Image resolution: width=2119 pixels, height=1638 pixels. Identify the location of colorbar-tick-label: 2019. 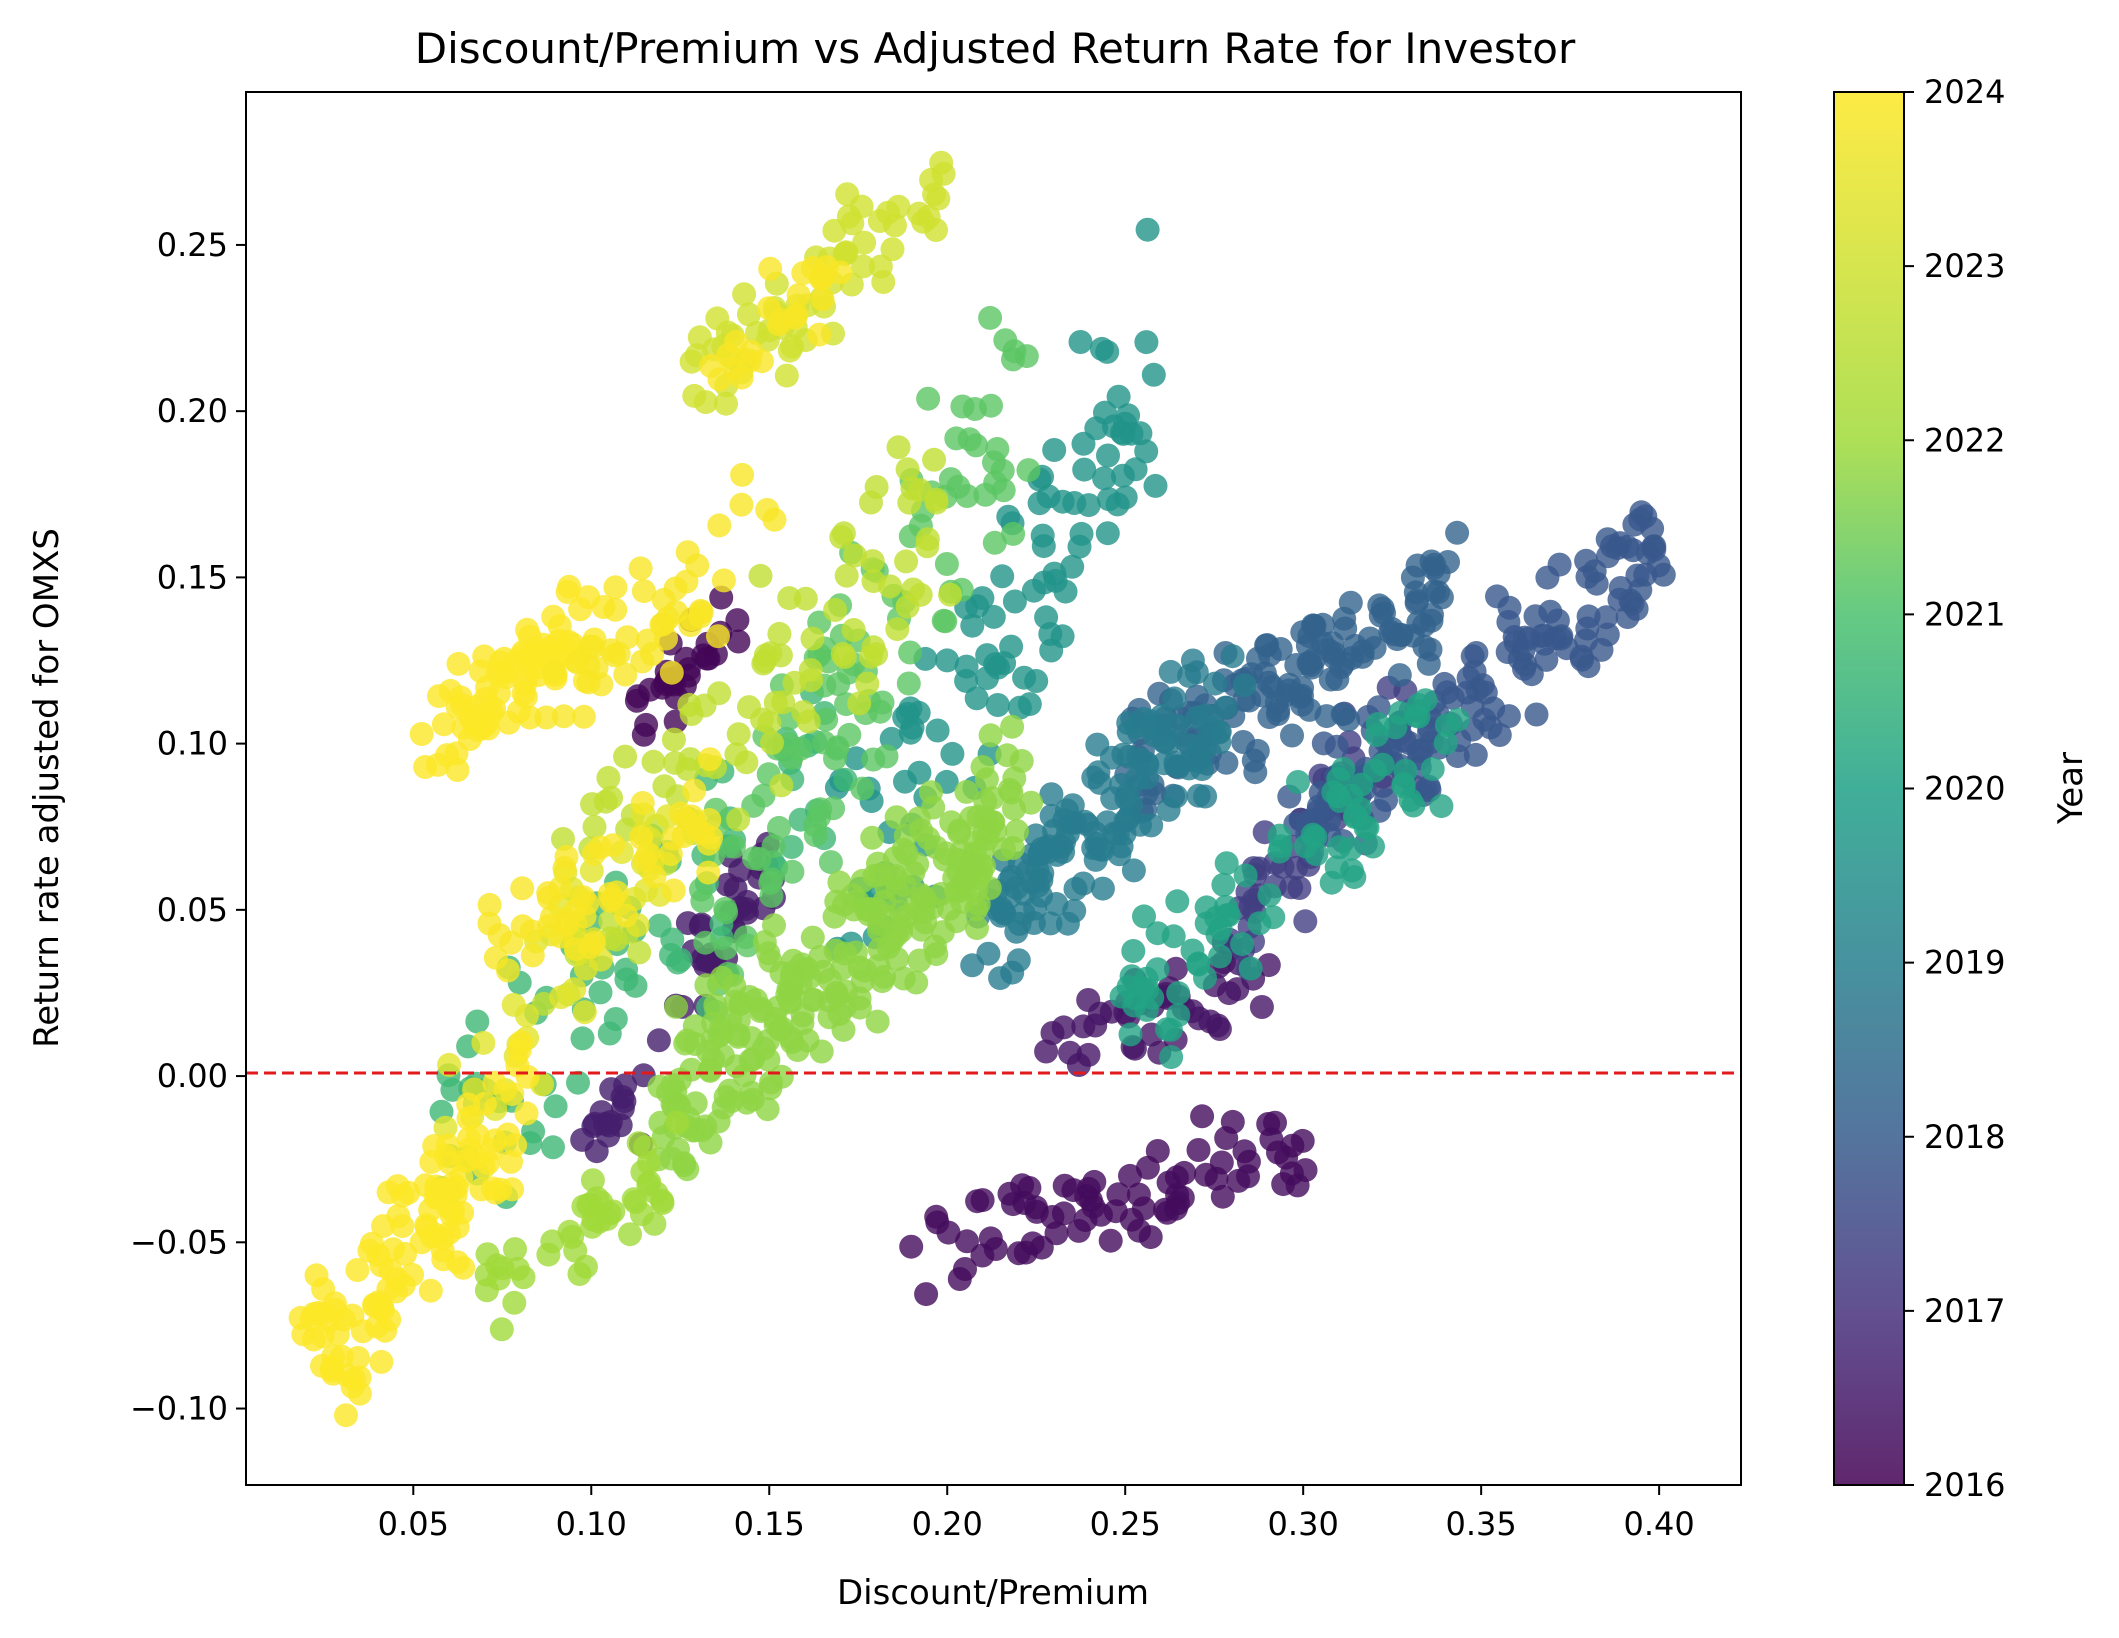
(1964, 963).